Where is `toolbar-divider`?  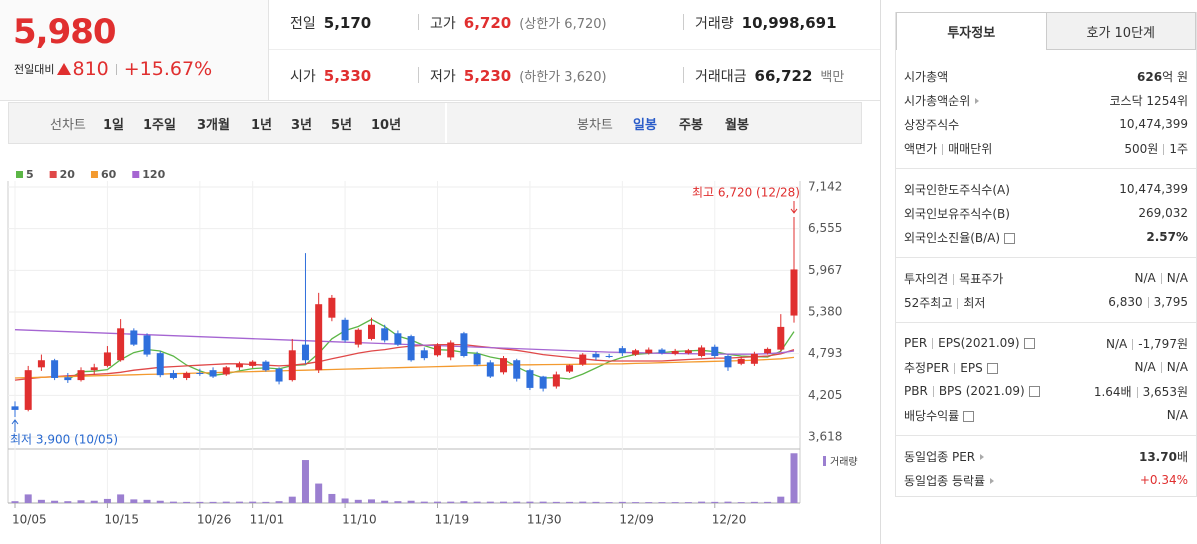 toolbar-divider is located at coordinates (446, 123).